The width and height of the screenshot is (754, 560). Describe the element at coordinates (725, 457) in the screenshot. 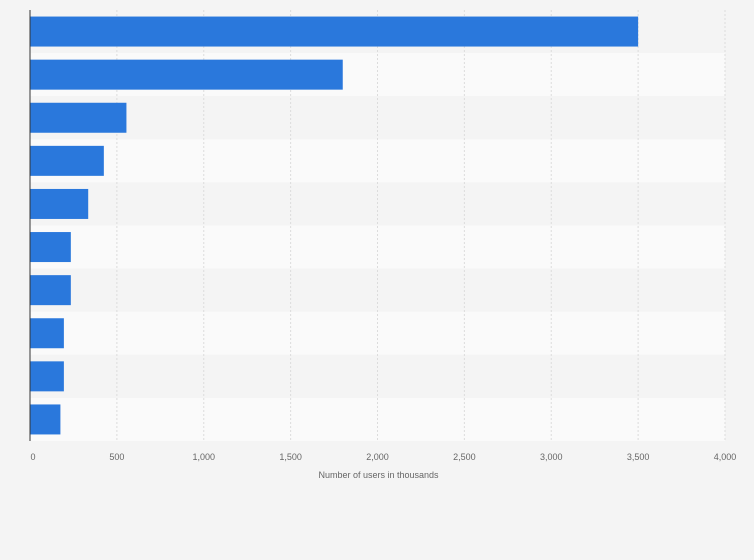

I see `x-tick-label: 4,000` at that location.